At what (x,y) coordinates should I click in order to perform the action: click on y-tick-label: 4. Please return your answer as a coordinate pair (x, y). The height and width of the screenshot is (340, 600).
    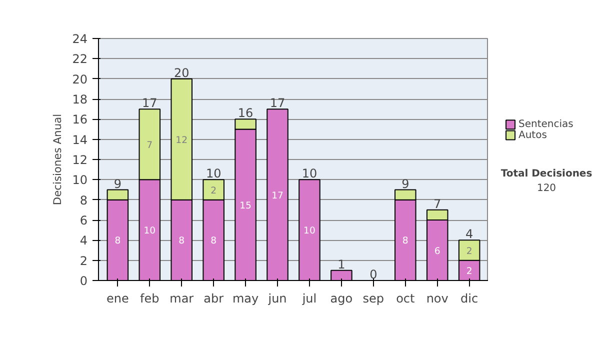
    Looking at the image, I should click on (84, 241).